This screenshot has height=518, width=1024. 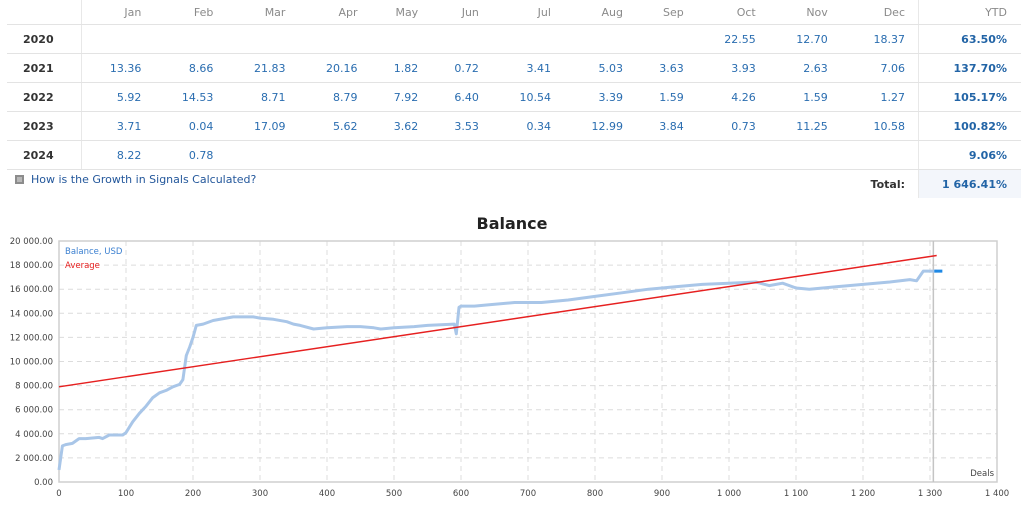 I want to click on month-value-cell: 6.40, so click(x=461, y=97).